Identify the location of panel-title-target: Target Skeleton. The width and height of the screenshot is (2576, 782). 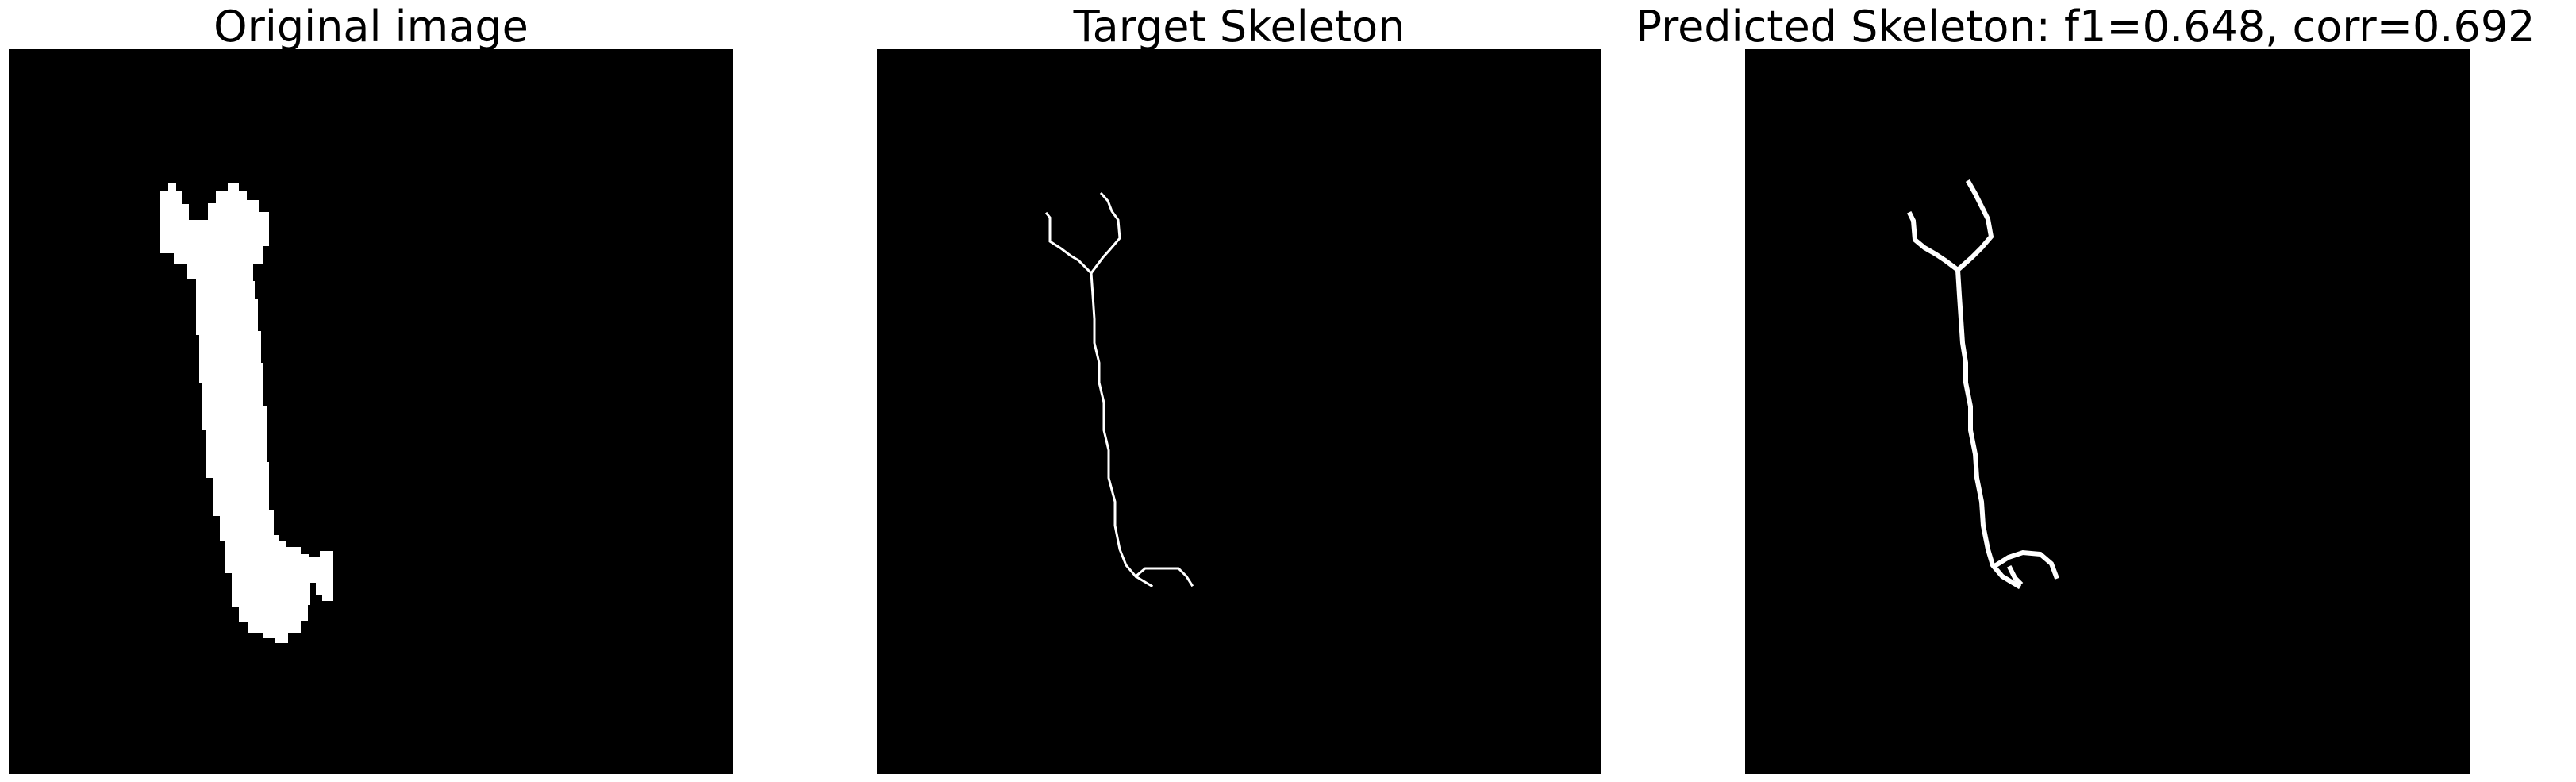
(1239, 27).